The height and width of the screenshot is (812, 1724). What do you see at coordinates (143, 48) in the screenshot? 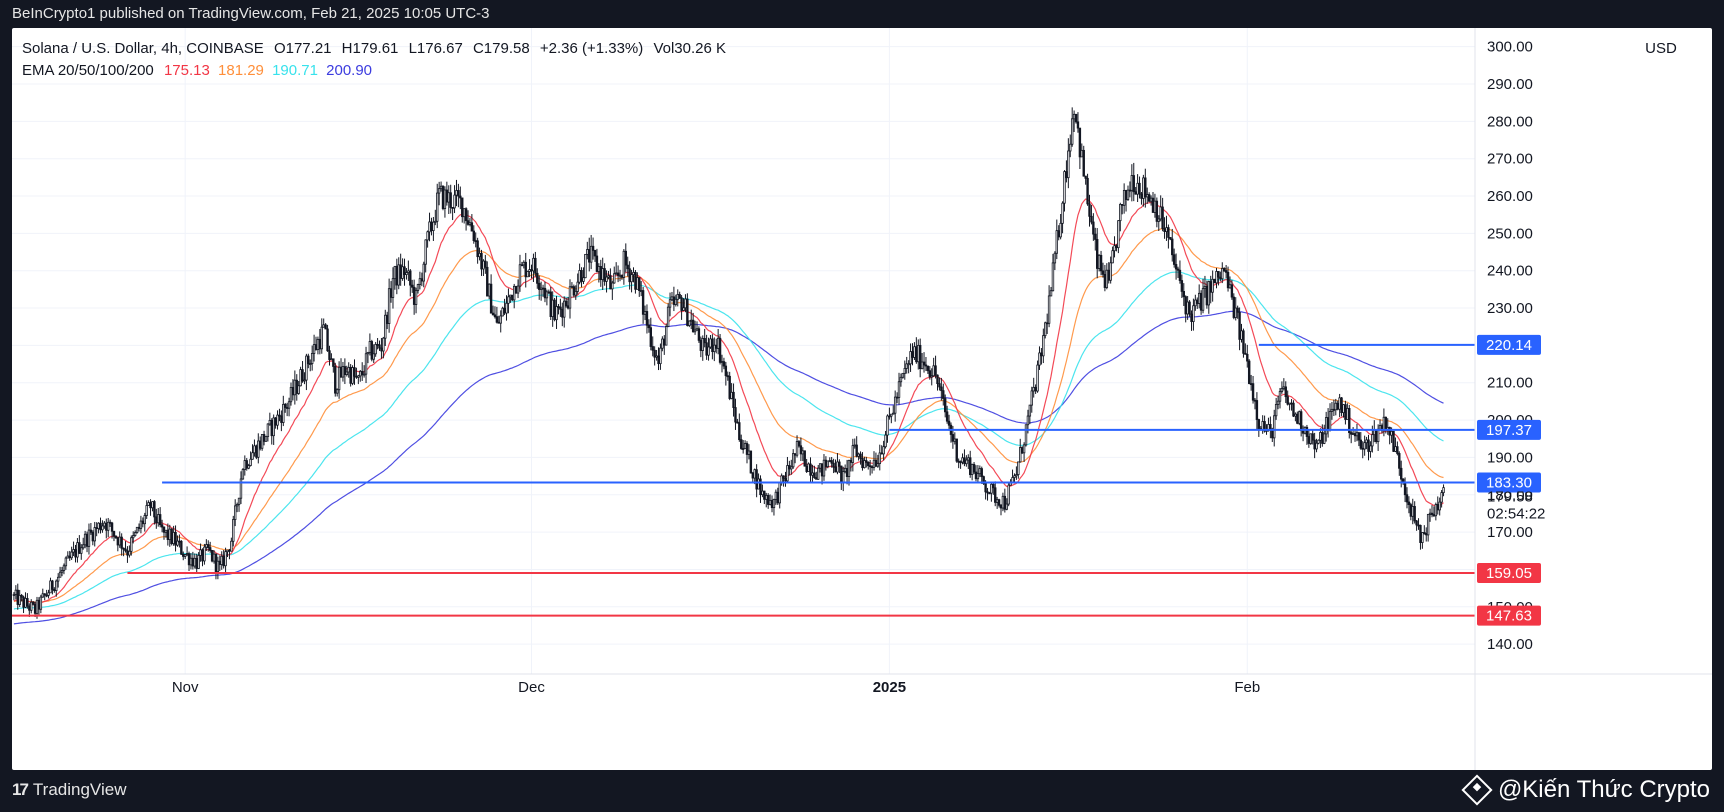
I see `symbol-title: Solana / U.S. Dollar, 4h, COINBASE` at bounding box center [143, 48].